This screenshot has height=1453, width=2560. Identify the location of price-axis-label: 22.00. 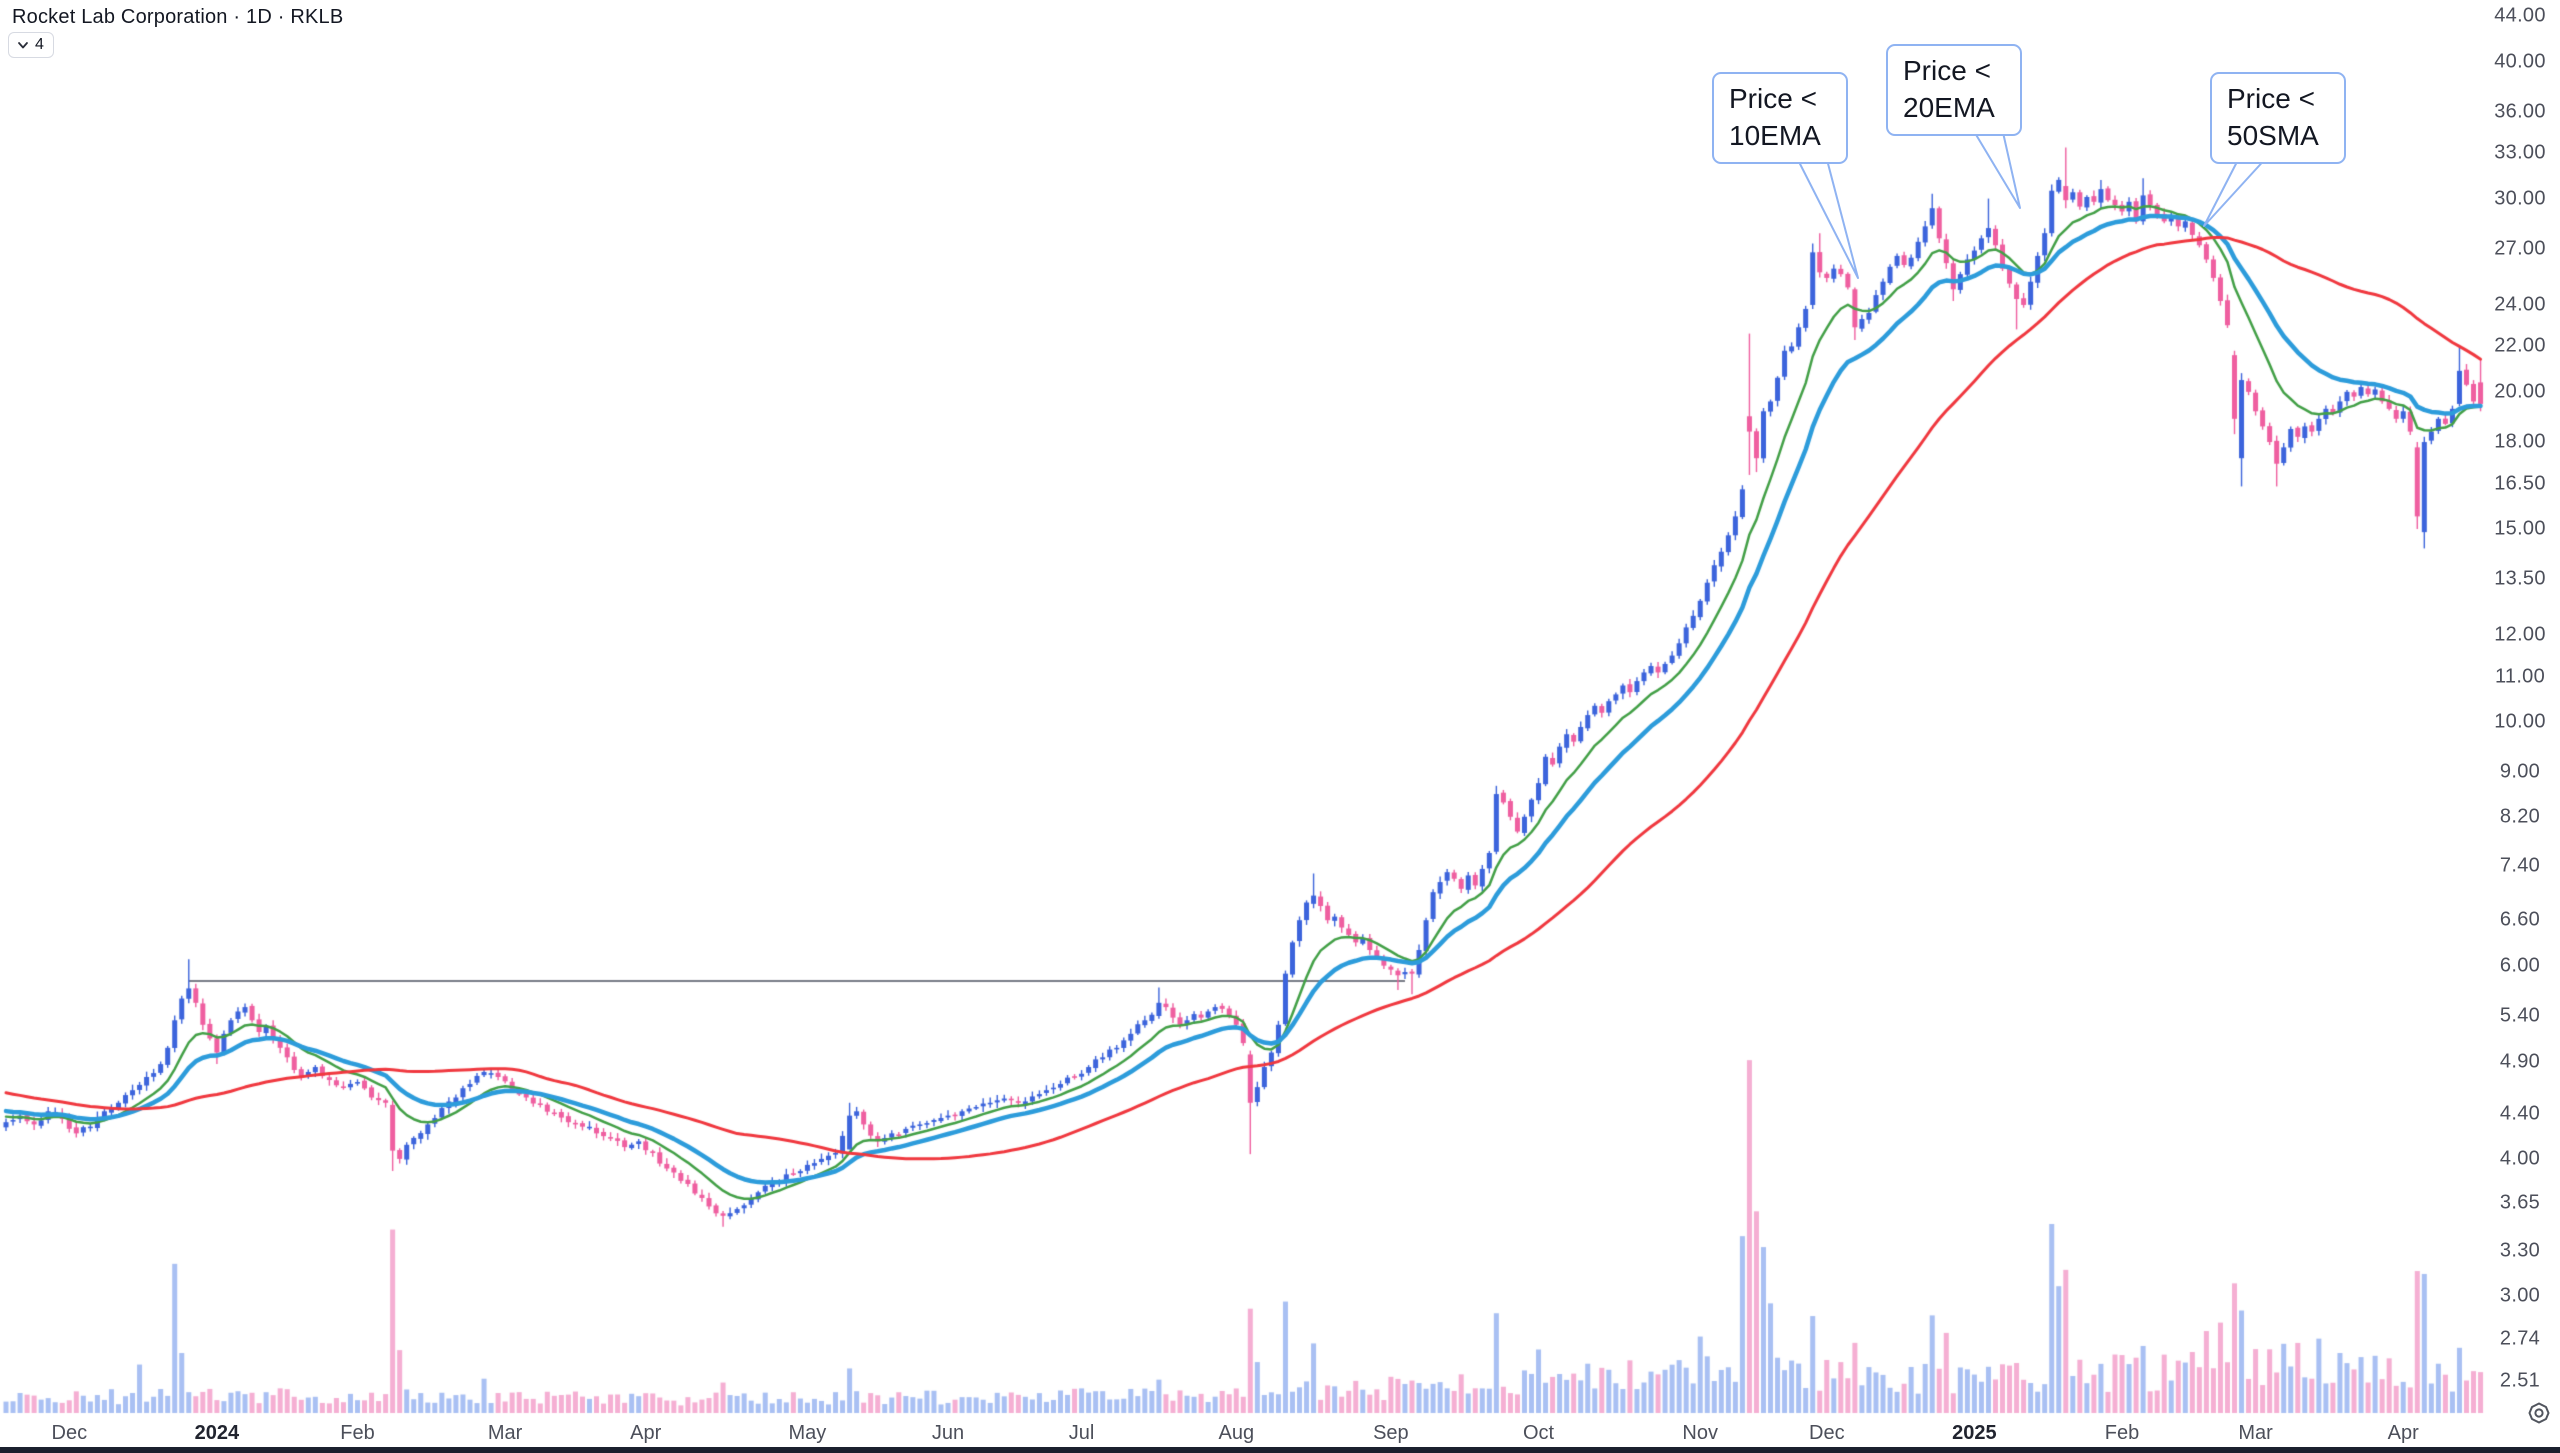
(2520, 345).